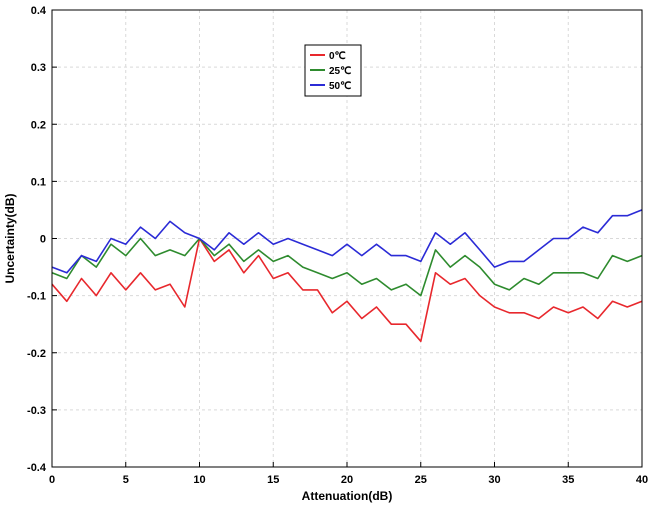  Describe the element at coordinates (36, 354) in the screenshot. I see `y-tick-label: -0.2` at that location.